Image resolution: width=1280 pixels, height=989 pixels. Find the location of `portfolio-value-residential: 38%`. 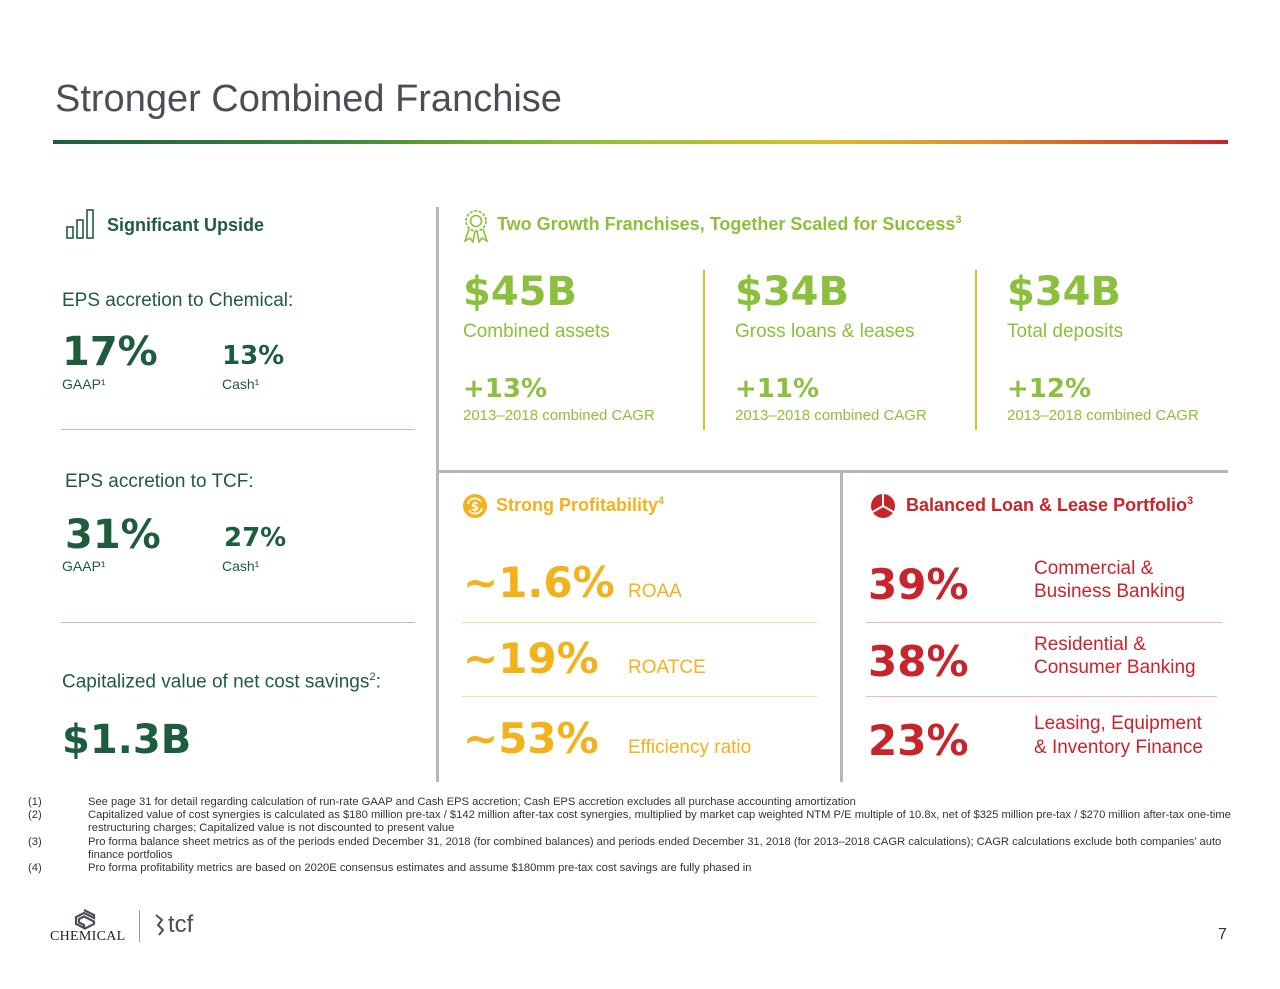

portfolio-value-residential: 38% is located at coordinates (918, 661).